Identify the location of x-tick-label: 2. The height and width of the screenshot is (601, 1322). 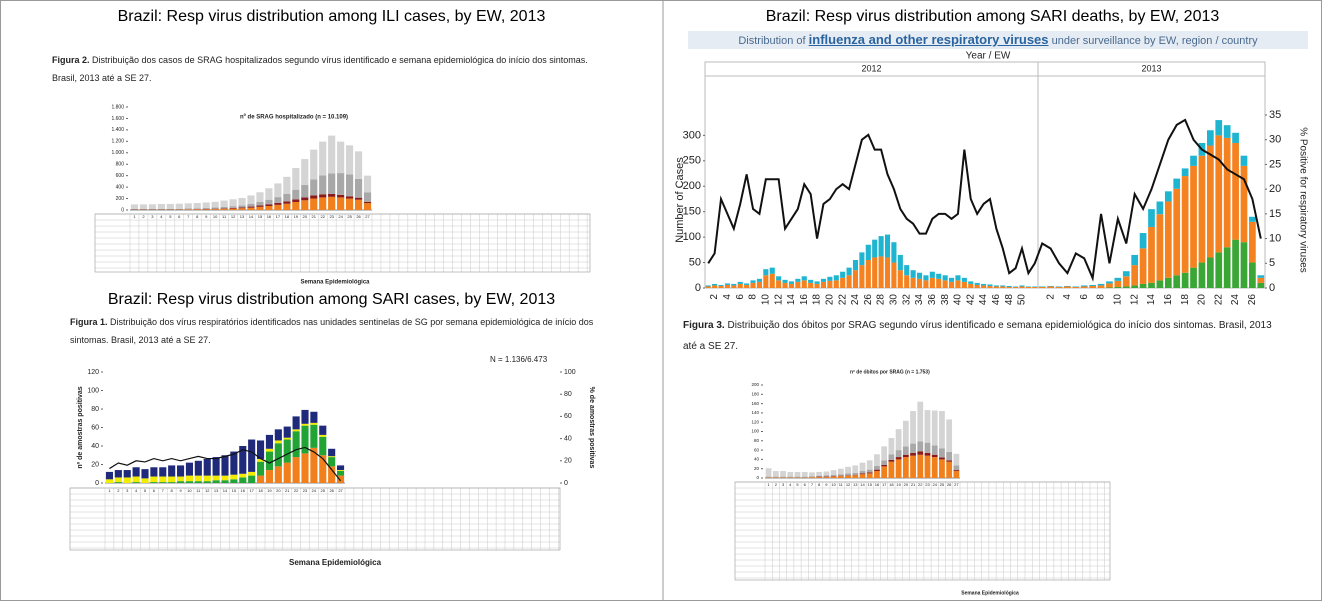
(118, 490).